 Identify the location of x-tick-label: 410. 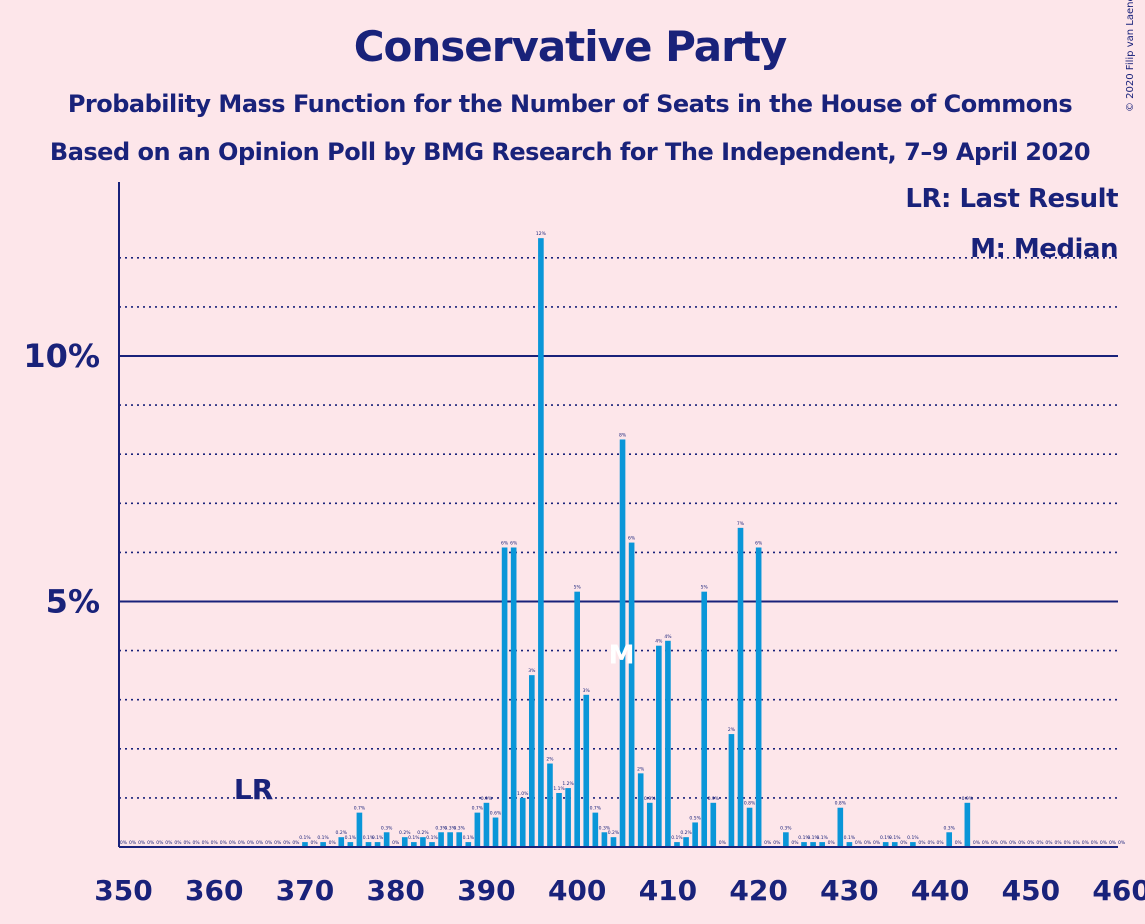
(668, 890).